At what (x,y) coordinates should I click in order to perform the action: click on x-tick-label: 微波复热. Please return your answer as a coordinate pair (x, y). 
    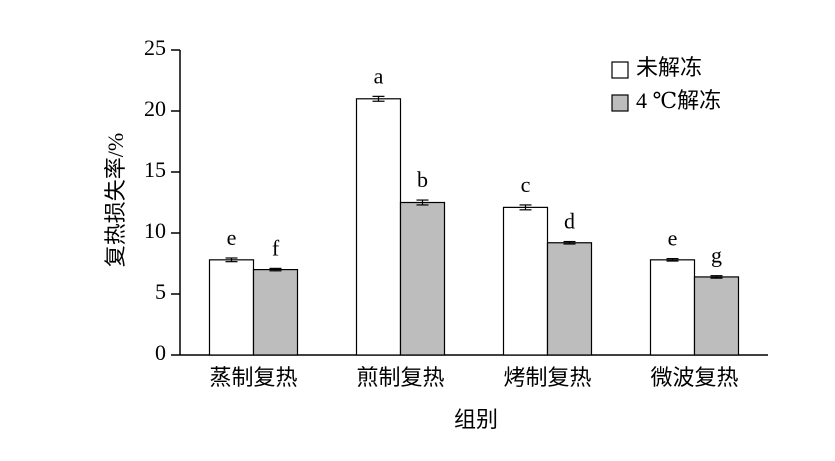
    Looking at the image, I should click on (694, 377).